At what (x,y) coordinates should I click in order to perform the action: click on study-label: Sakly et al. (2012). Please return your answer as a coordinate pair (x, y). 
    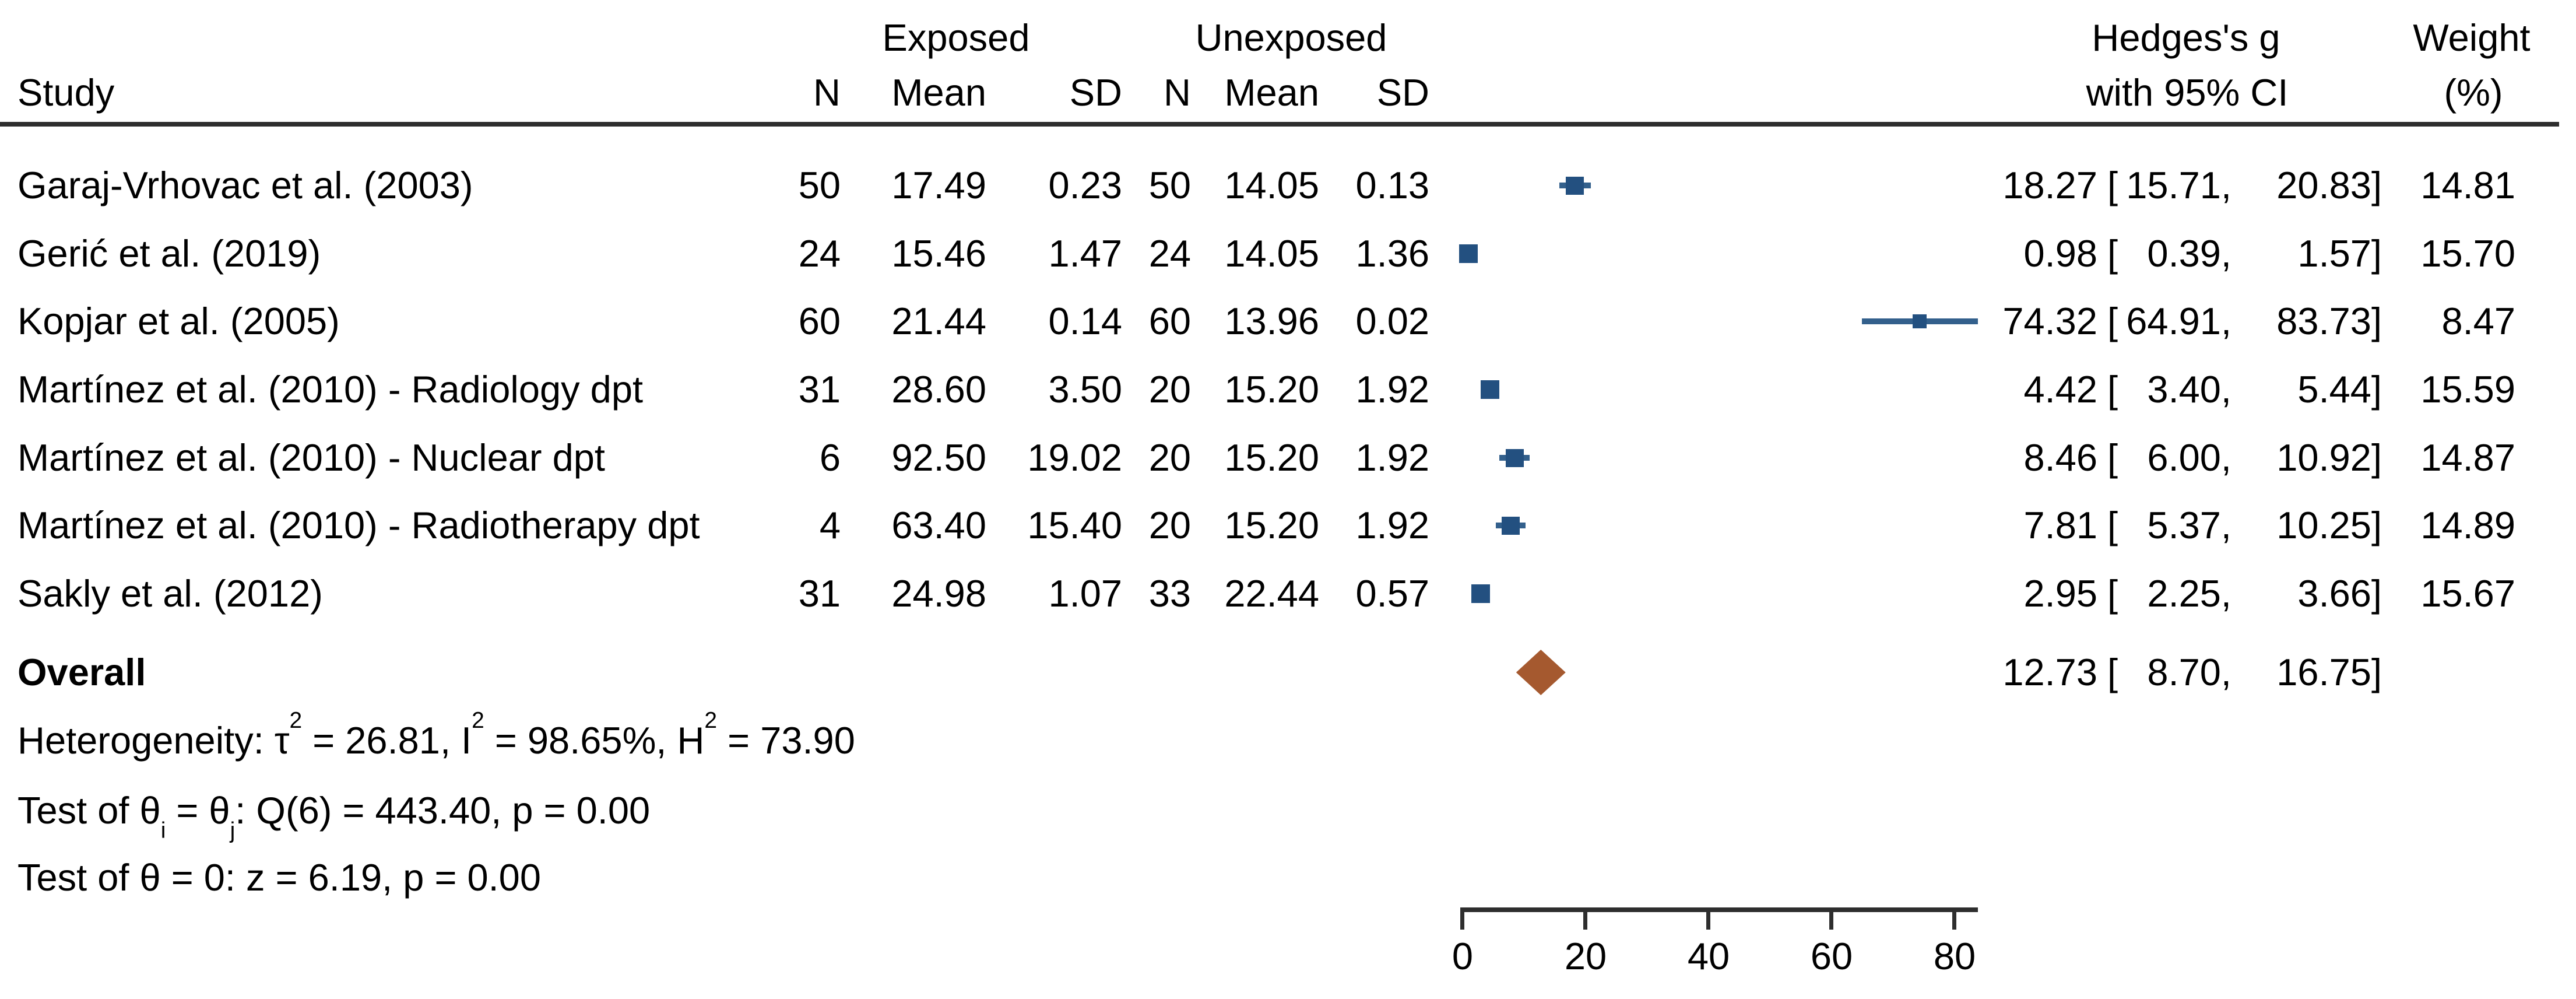
    Looking at the image, I should click on (170, 593).